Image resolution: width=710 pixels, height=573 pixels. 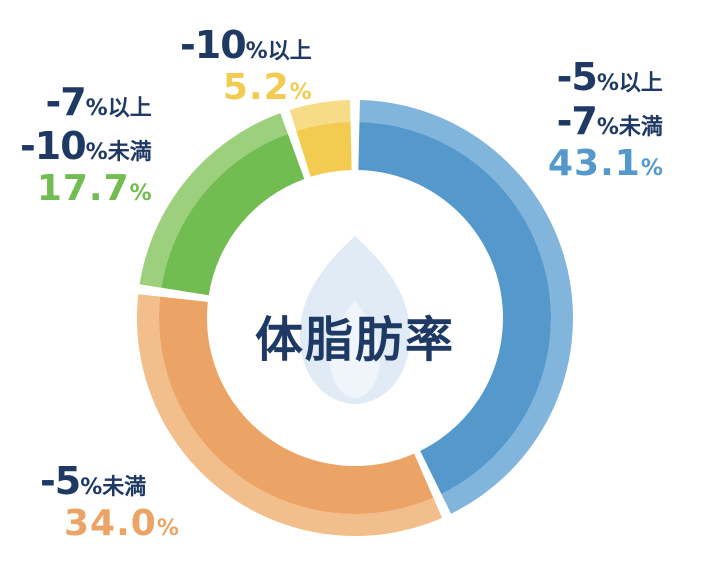 I want to click on slice-label-line2-number: -7, so click(x=577, y=121).